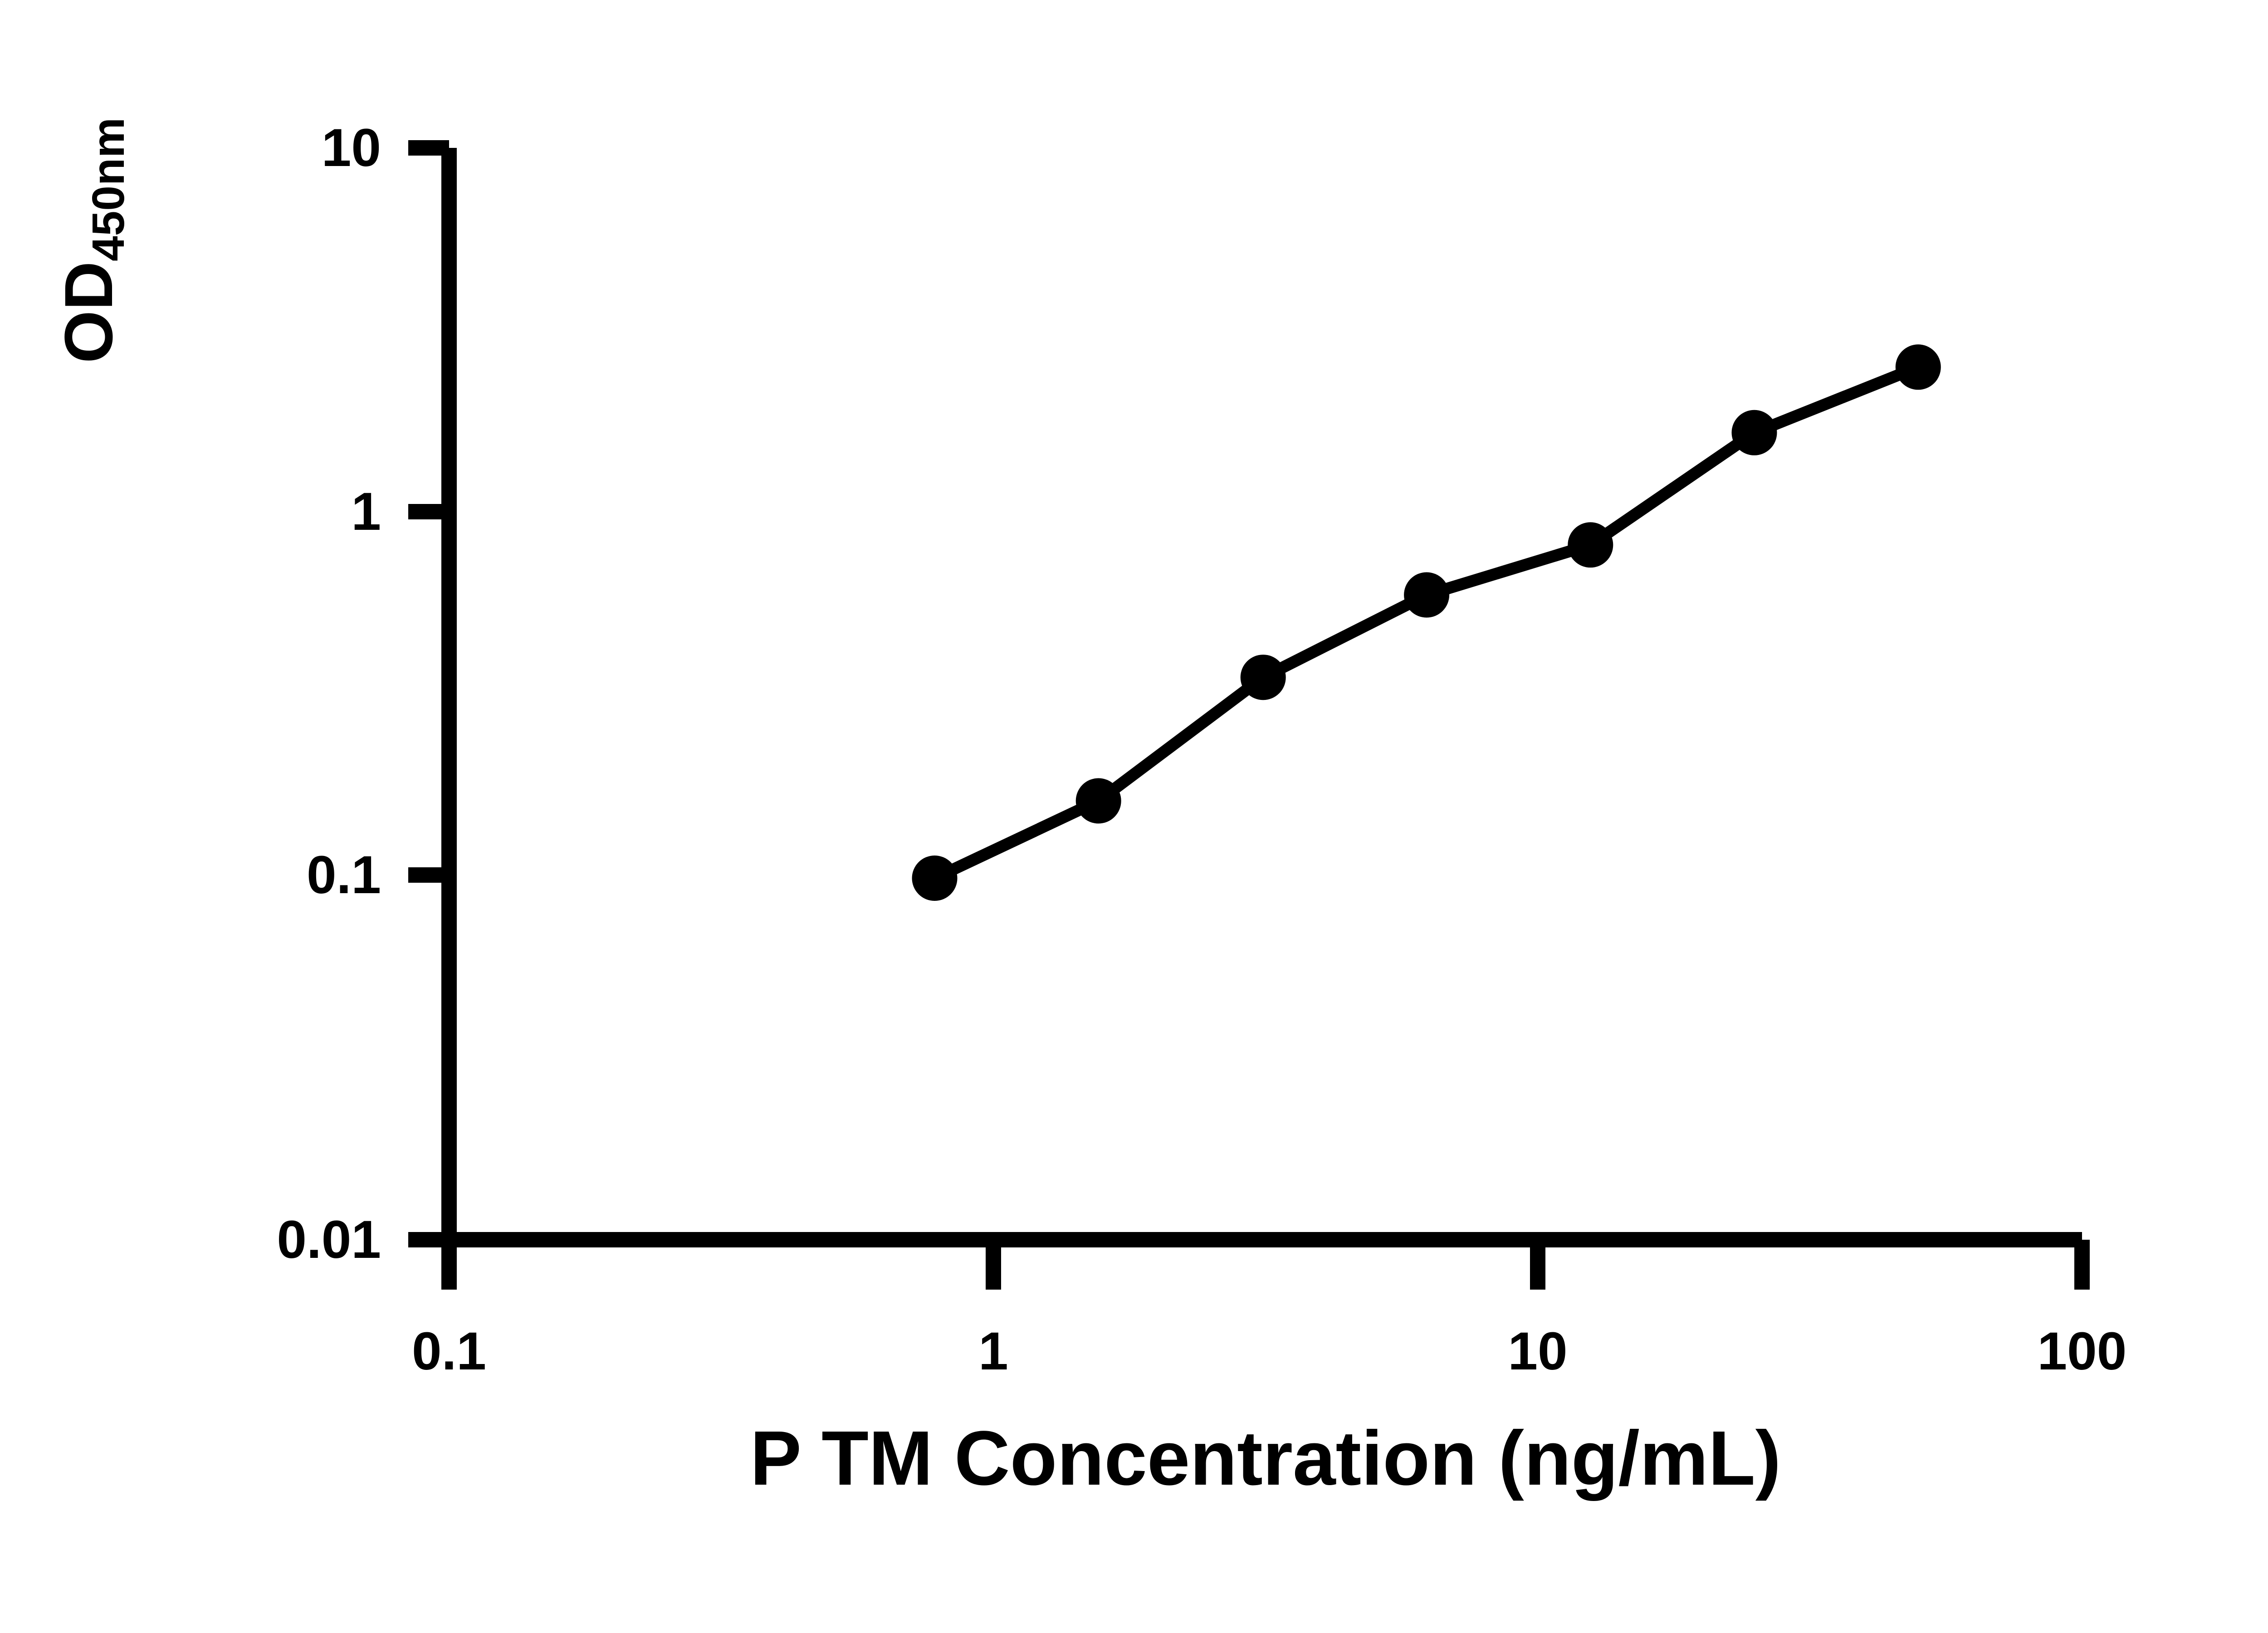 Image resolution: width=2268 pixels, height=1633 pixels. Describe the element at coordinates (1538, 1351) in the screenshot. I see `x-tick-label-10: 10` at that location.